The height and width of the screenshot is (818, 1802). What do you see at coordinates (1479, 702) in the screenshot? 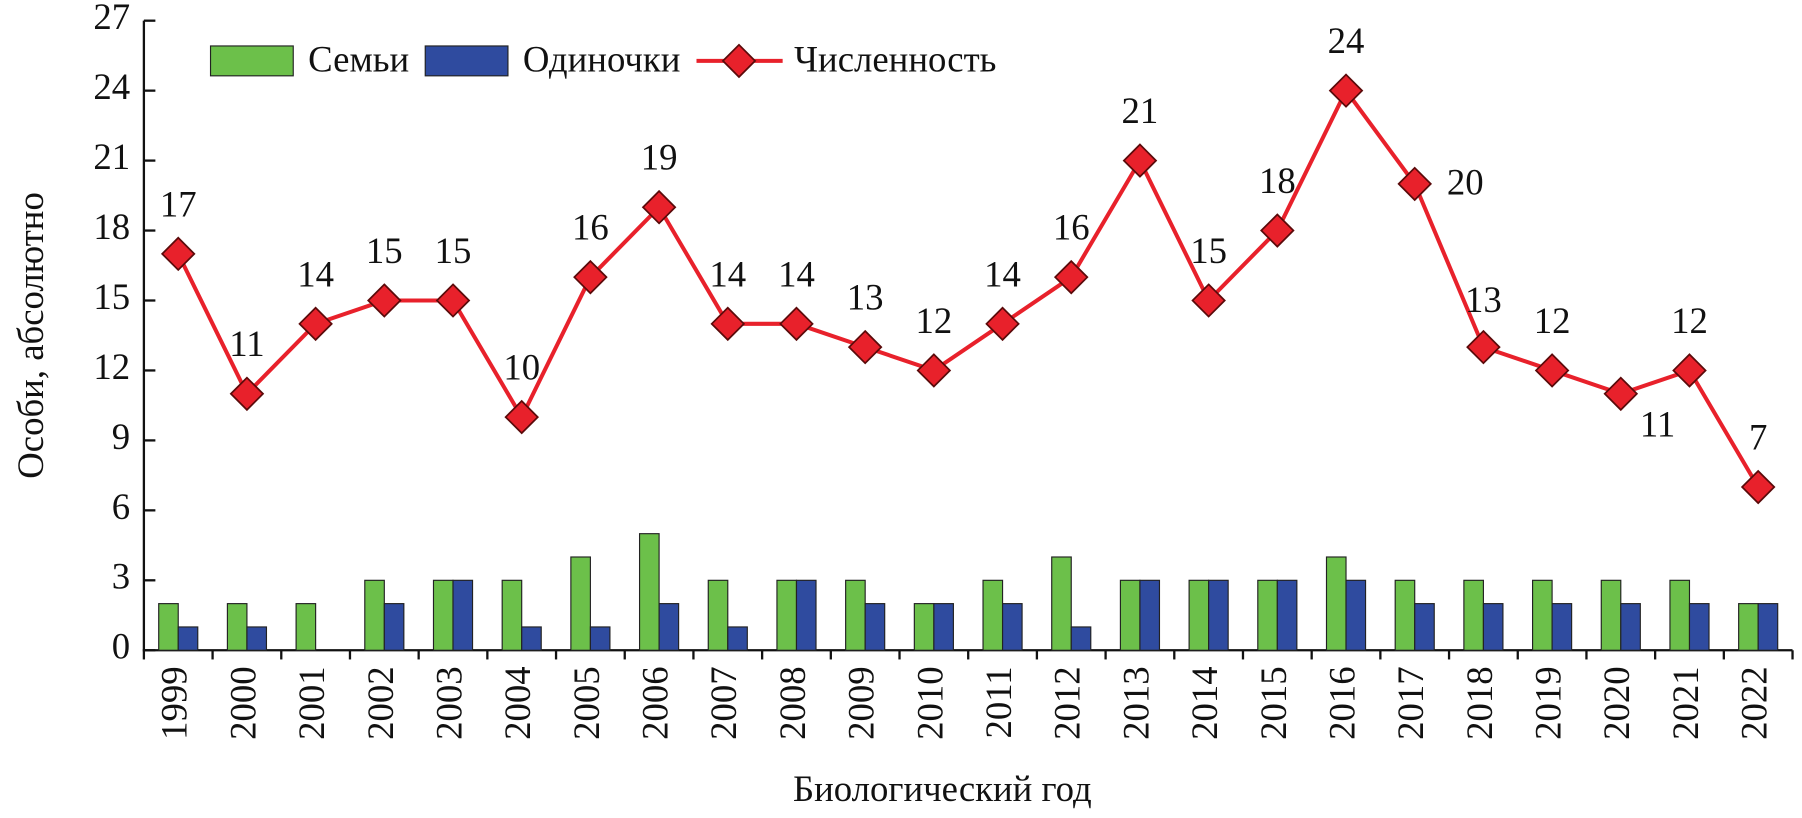
I see `x-tick-label: 2018` at bounding box center [1479, 702].